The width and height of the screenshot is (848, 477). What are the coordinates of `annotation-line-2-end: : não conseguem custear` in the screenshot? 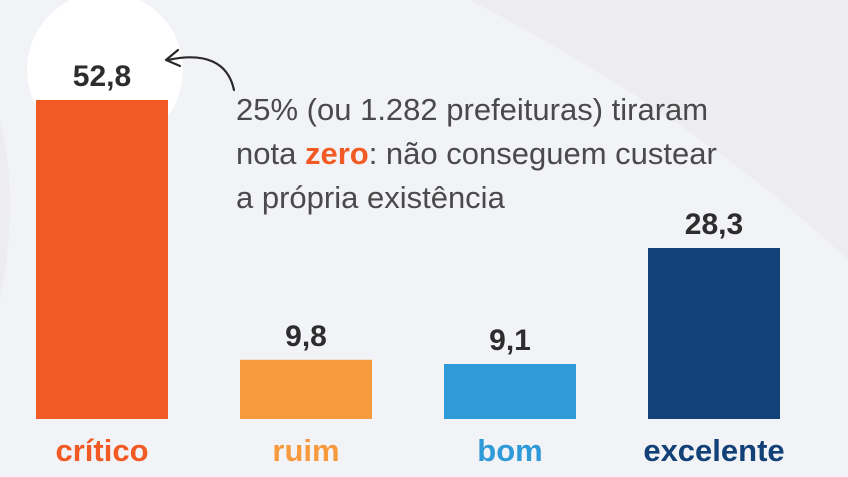 It's located at (542, 153).